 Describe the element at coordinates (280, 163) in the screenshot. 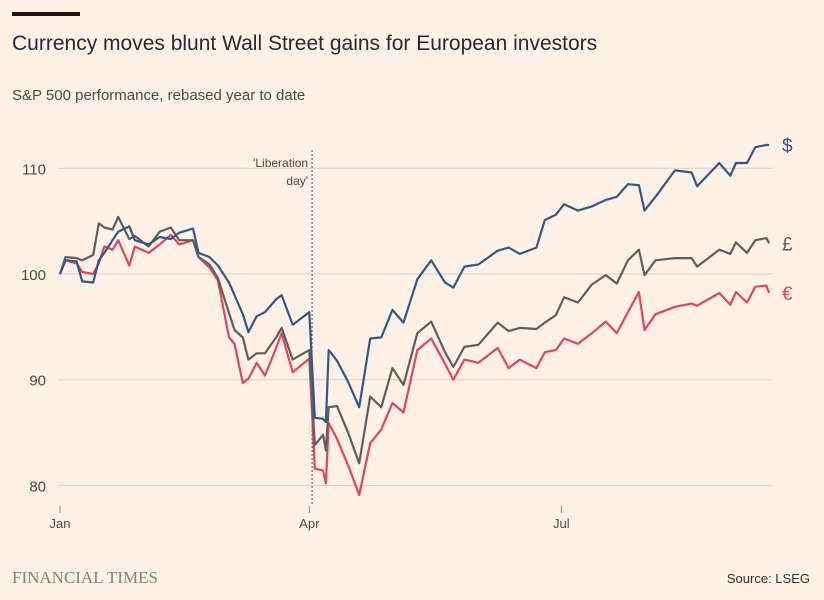

I see `annotation-text-line1: 'Liberation` at that location.